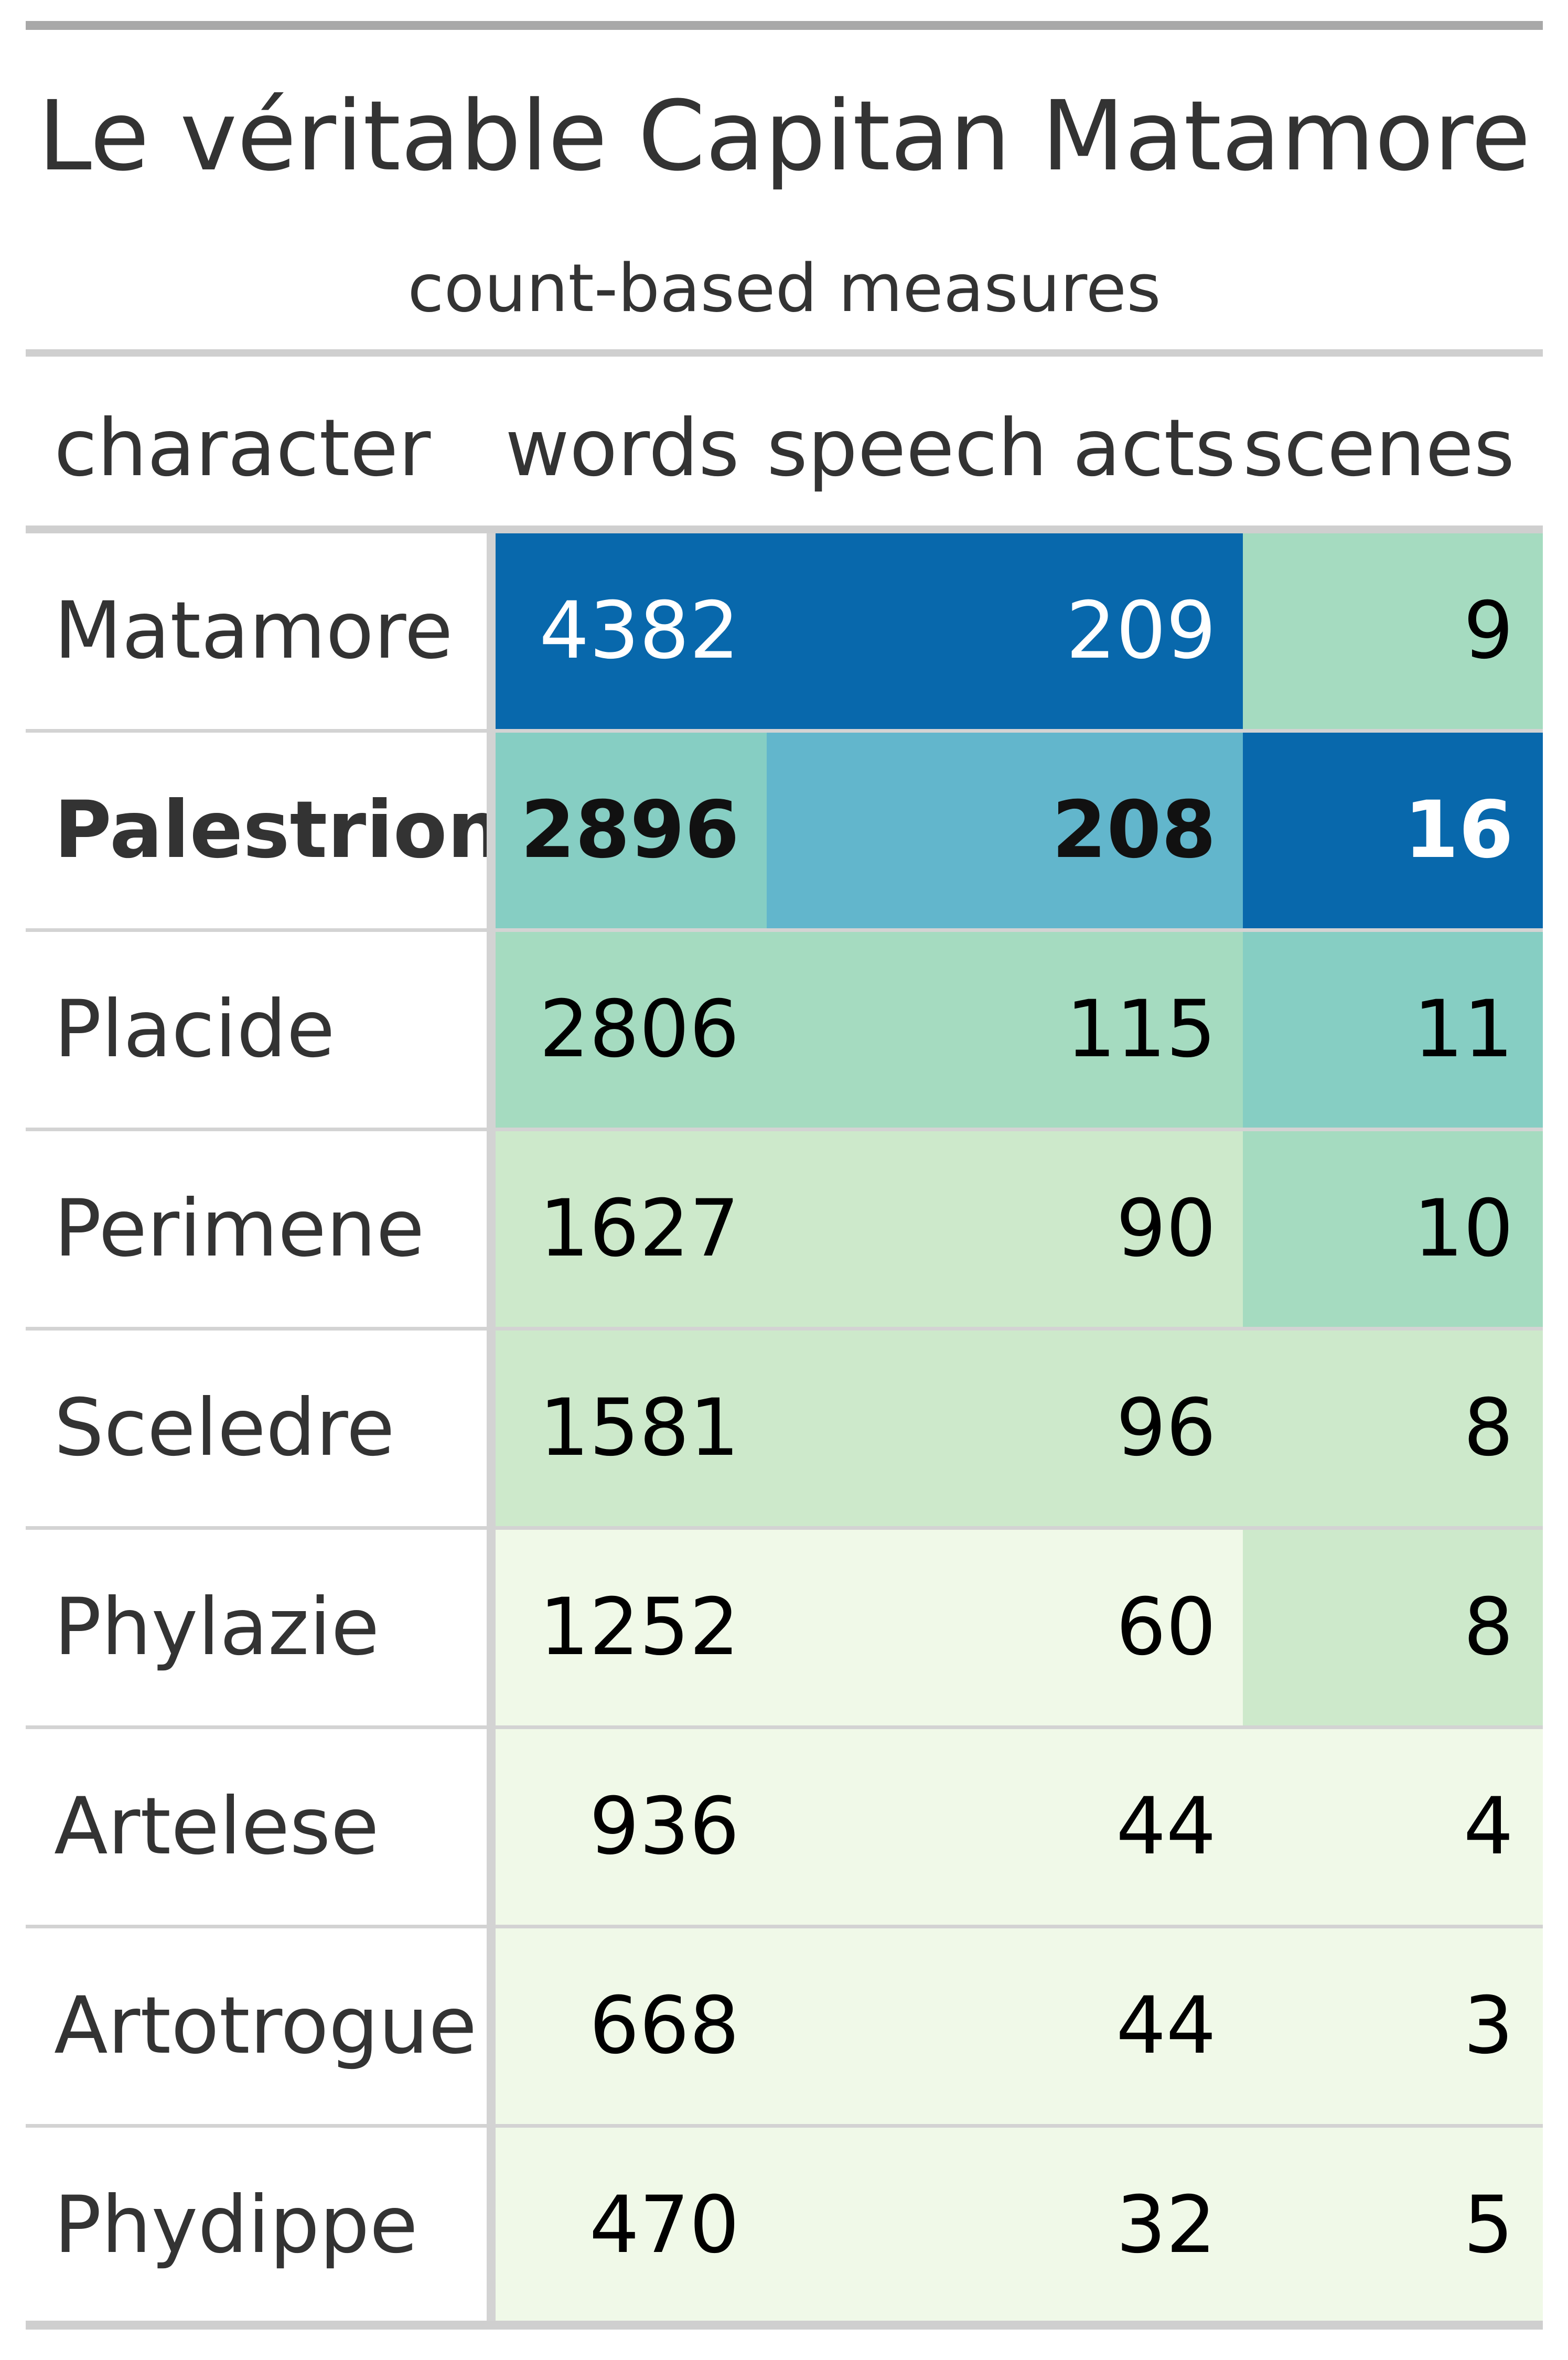 This screenshot has height=2360, width=1568. What do you see at coordinates (1379, 449) in the screenshot?
I see `column-header-scenes: scenes` at bounding box center [1379, 449].